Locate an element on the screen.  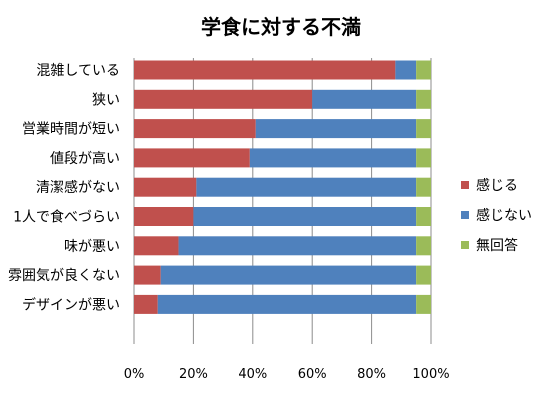
category-label: デザインが悪い is located at coordinates (71, 304).